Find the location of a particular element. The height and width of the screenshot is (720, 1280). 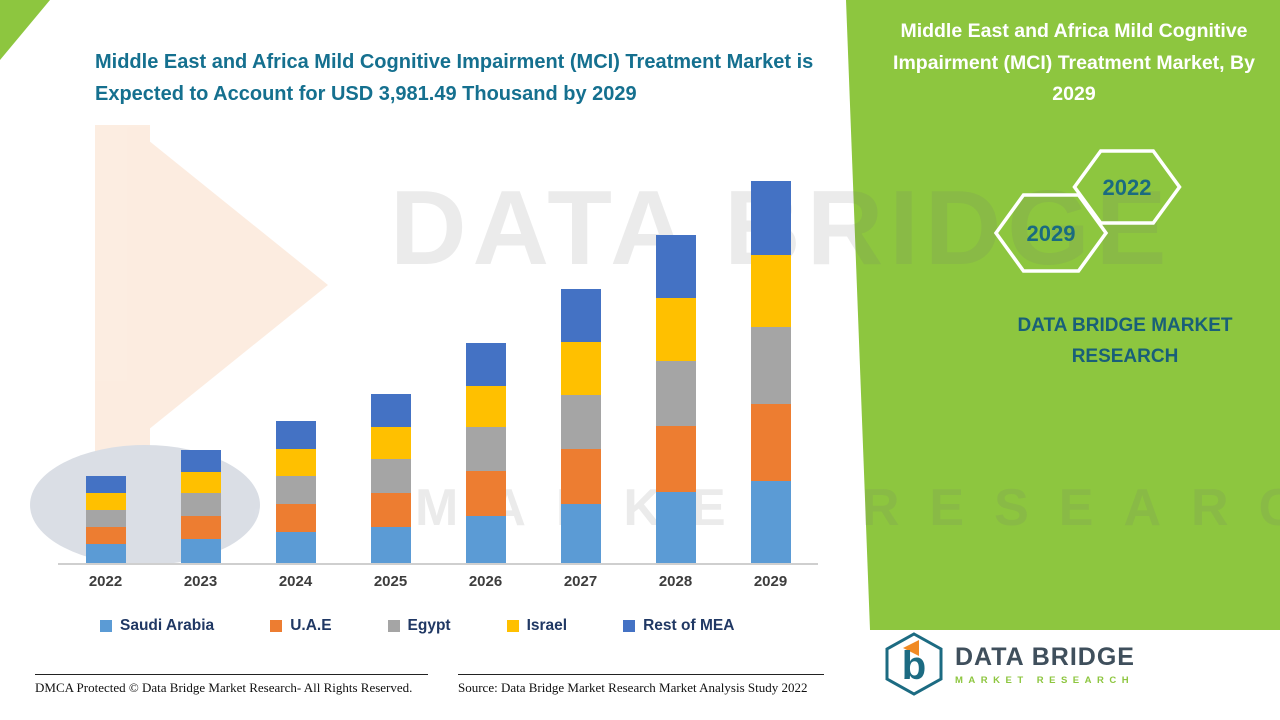

bar-column-2025 is located at coordinates (390, 349).